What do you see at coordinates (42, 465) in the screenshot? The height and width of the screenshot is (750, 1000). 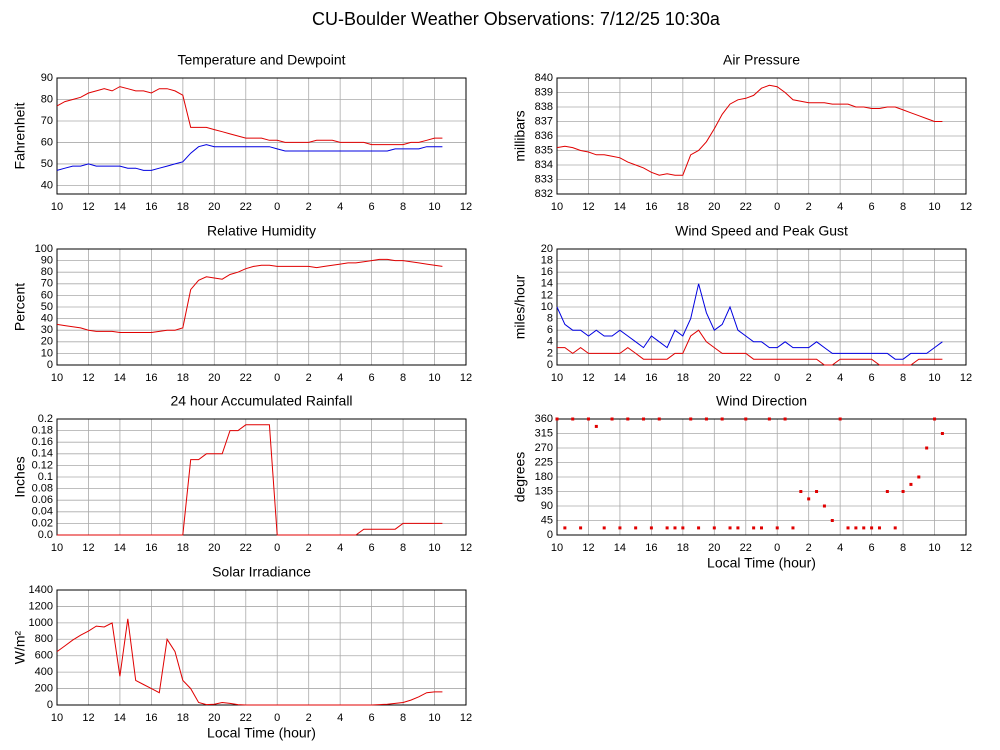 I see `y-tick-label: 0.12` at bounding box center [42, 465].